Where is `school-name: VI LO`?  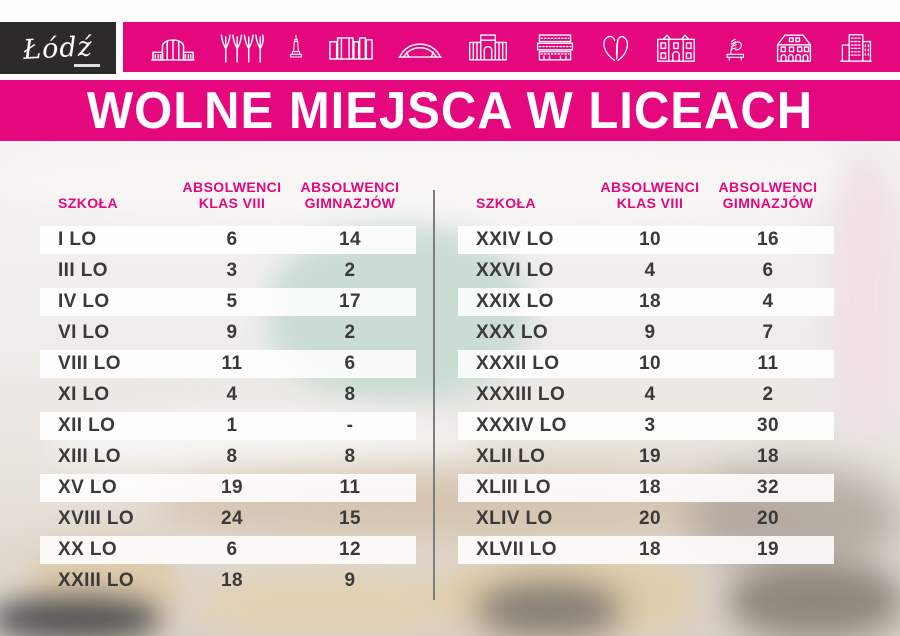 school-name: VI LO is located at coordinates (84, 332).